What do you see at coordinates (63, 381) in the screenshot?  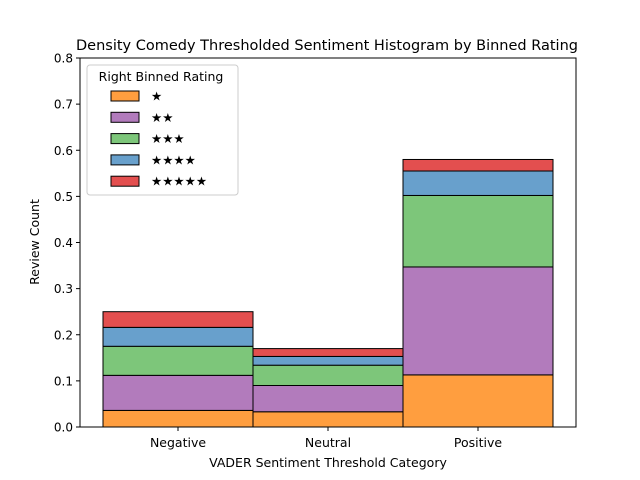 I see `y-tick-label: 0.1` at bounding box center [63, 381].